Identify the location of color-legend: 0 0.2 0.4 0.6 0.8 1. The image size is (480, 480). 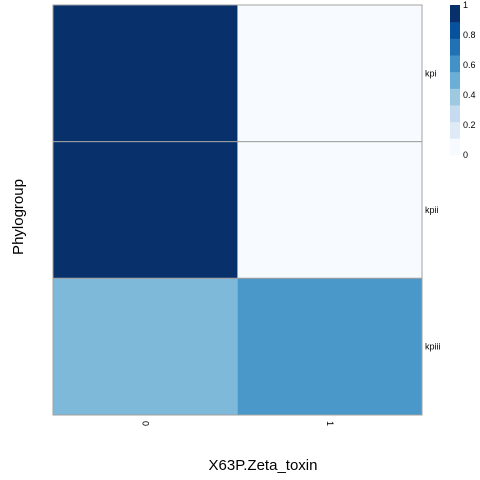
(463, 80).